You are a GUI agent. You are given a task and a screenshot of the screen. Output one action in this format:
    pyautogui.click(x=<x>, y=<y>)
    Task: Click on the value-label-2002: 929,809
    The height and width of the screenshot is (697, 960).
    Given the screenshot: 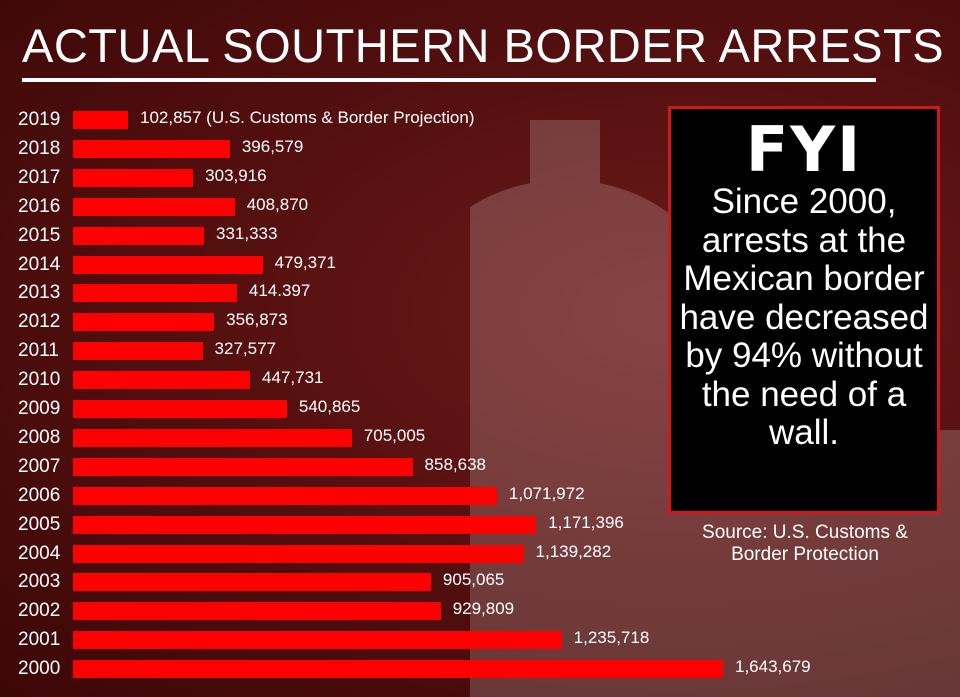 What is the action you would take?
    pyautogui.click(x=483, y=609)
    